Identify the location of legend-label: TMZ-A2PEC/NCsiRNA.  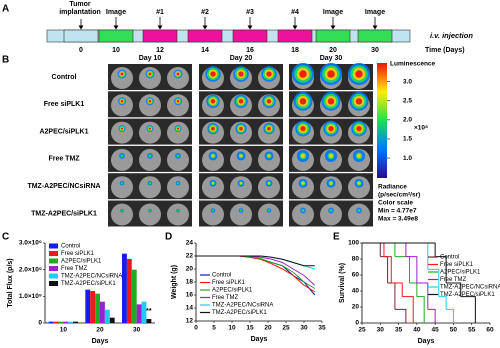
(242, 306).